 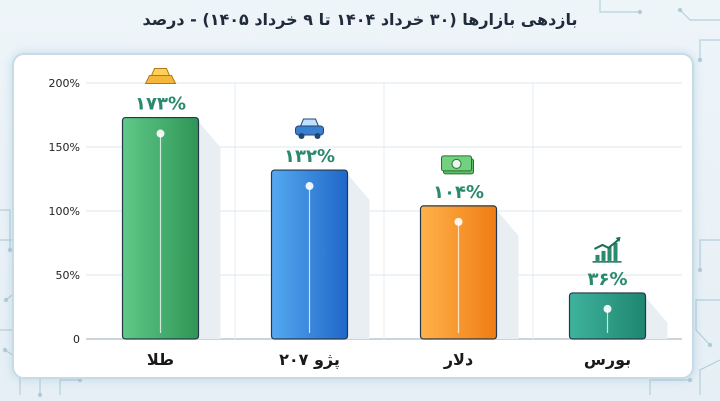 I want to click on category-label: دلار, so click(x=458, y=359).